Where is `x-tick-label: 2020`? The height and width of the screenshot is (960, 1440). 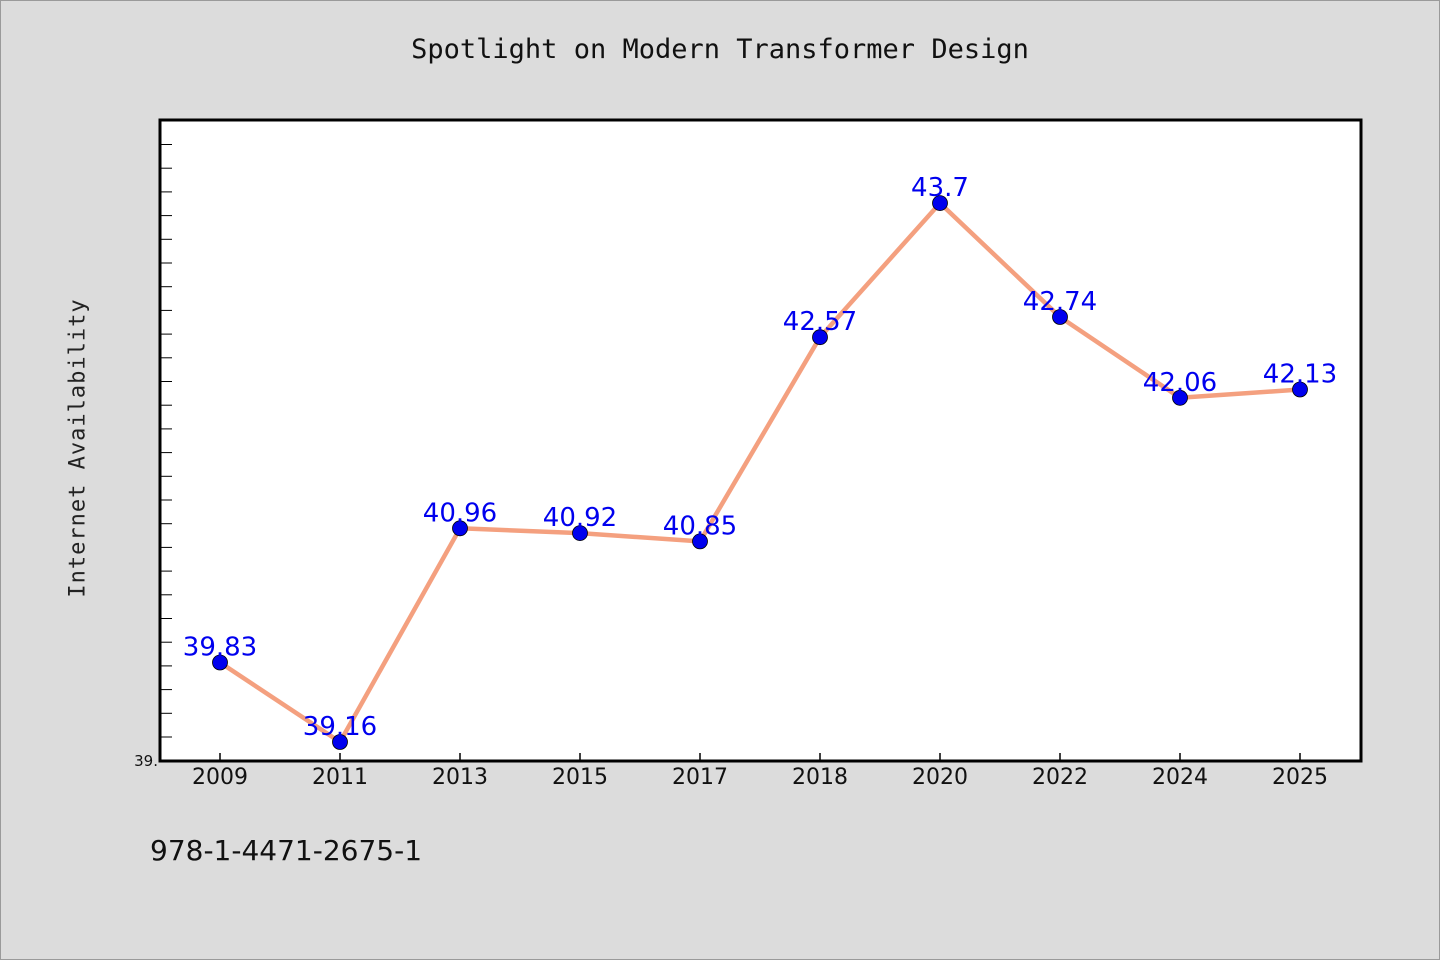 x-tick-label: 2020 is located at coordinates (940, 777).